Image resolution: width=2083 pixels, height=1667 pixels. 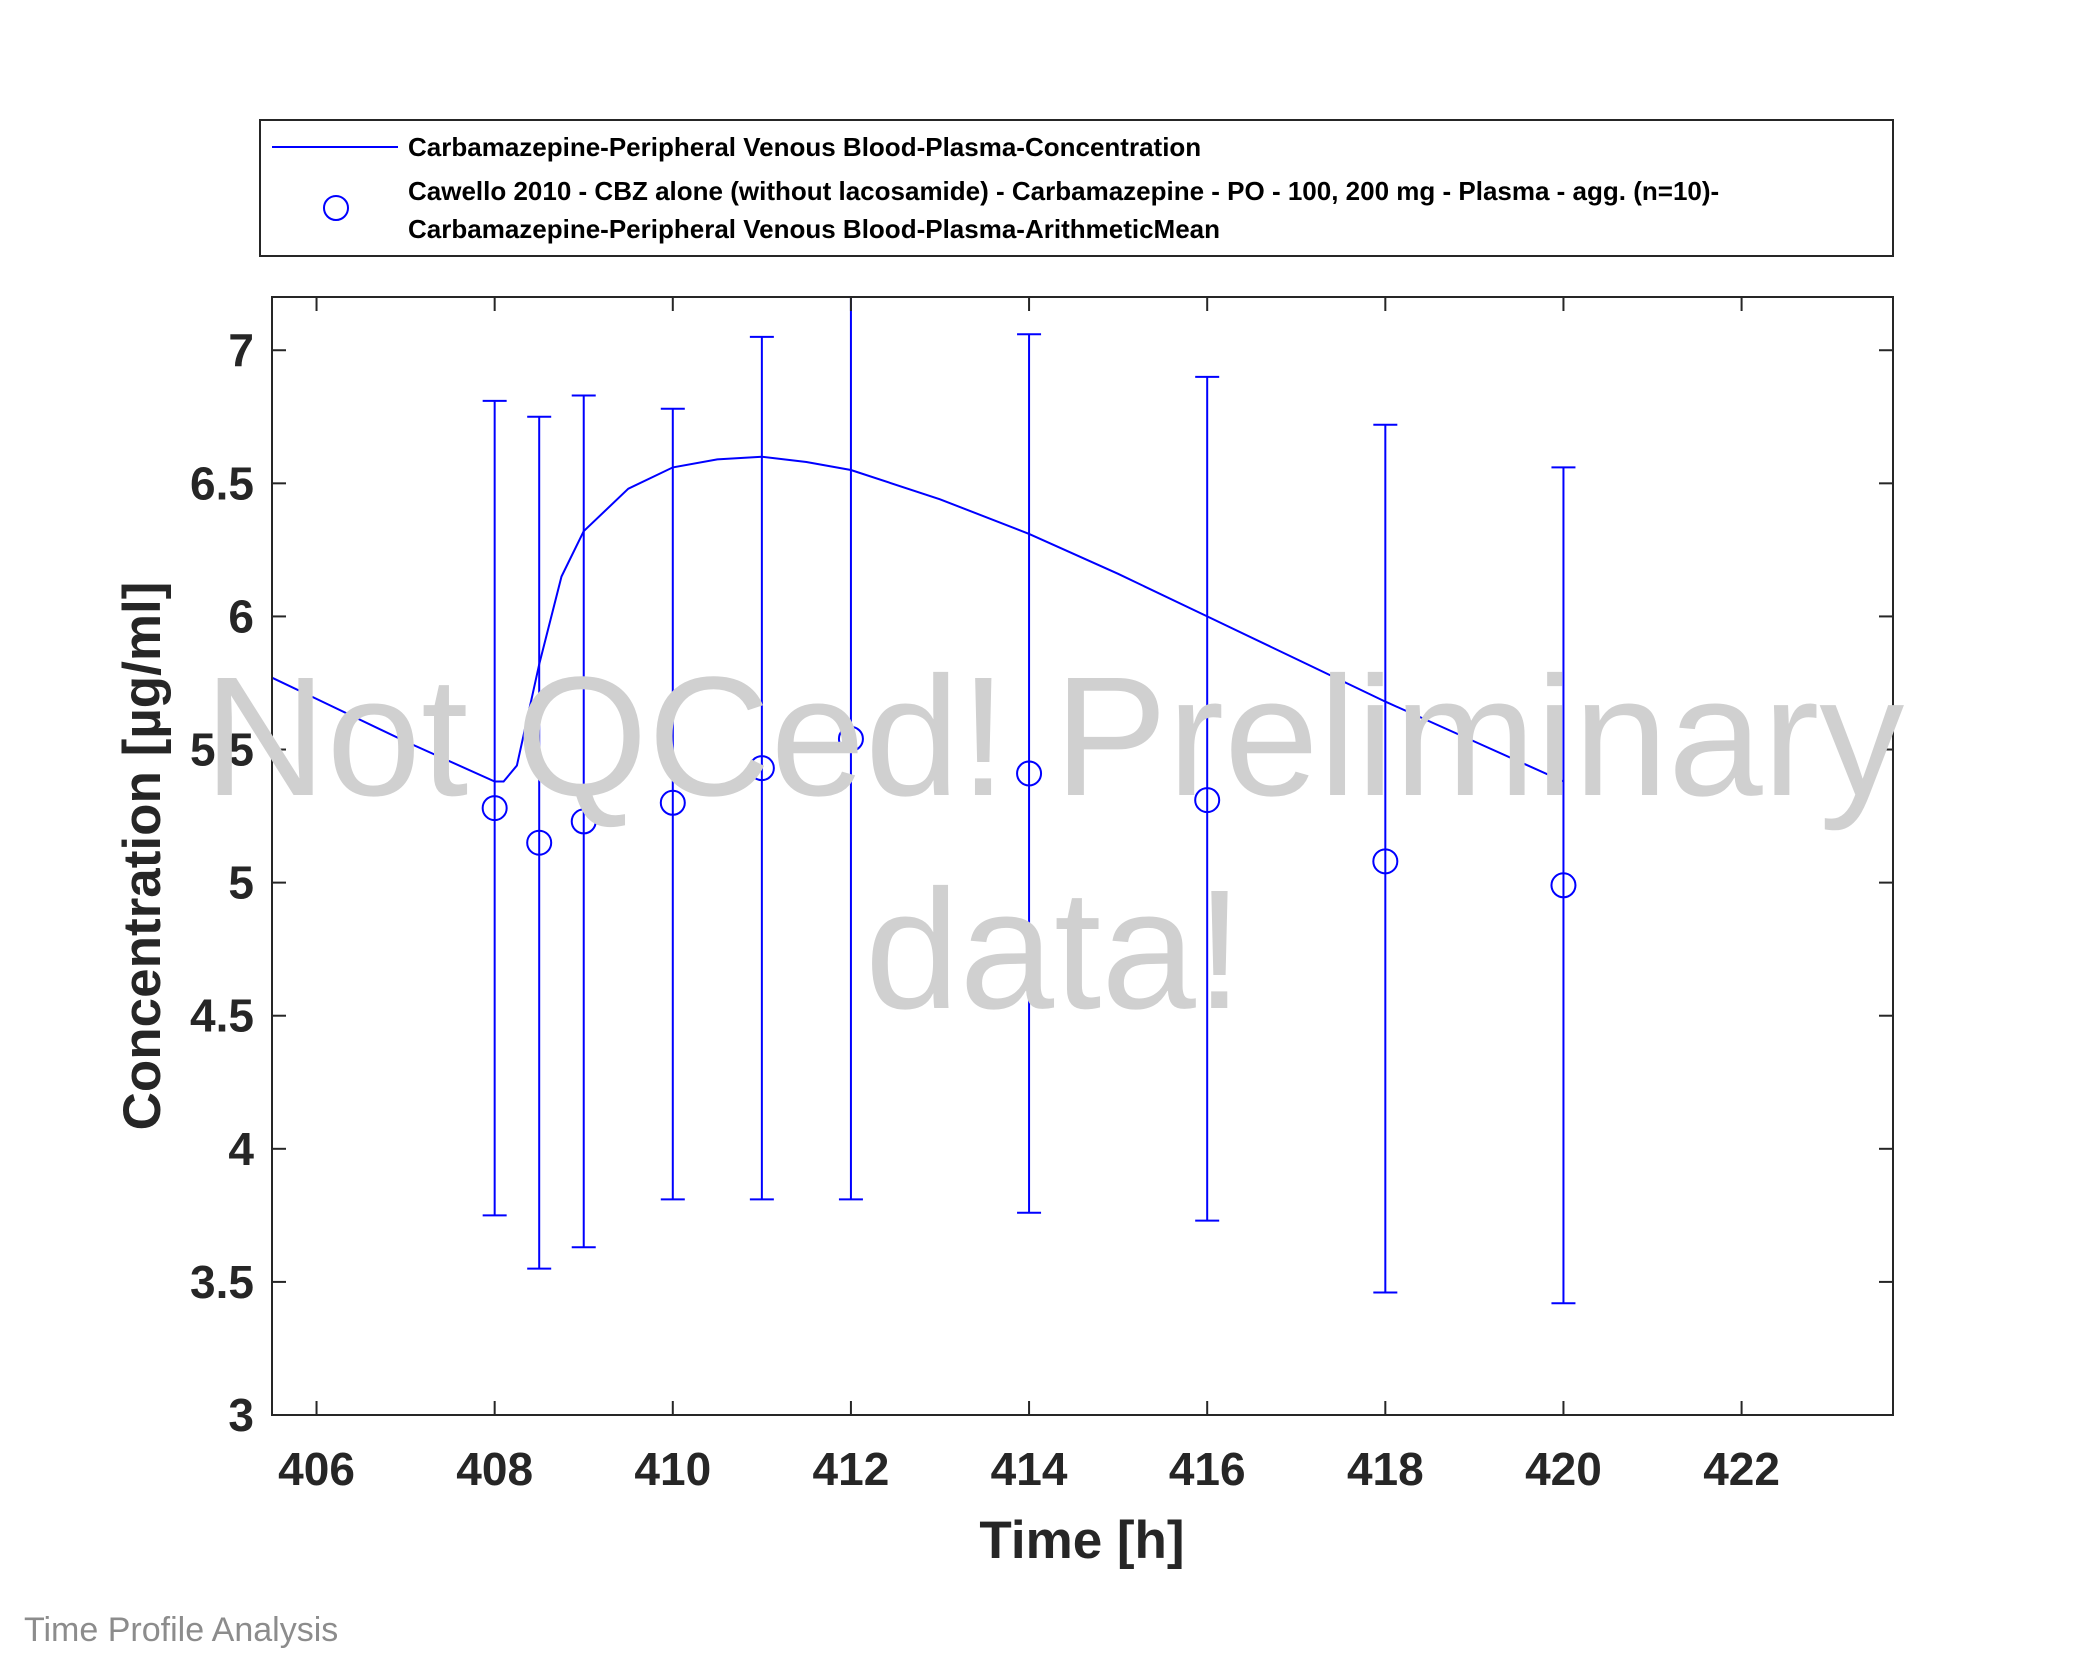 I want to click on y-axis-label: Concentration [µg/ml], so click(x=142, y=856).